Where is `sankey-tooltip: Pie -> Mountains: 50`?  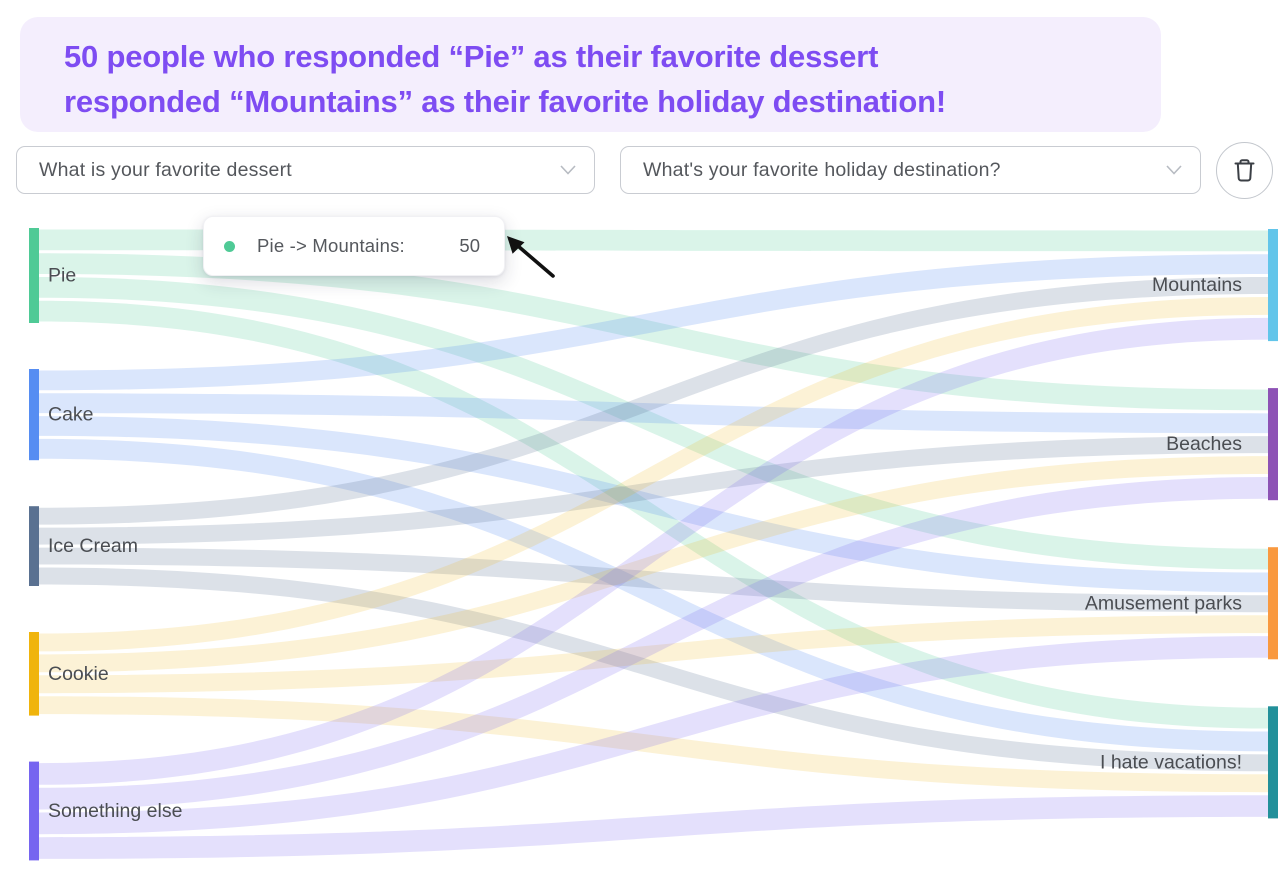
sankey-tooltip: Pie -> Mountains: 50 is located at coordinates (354, 246).